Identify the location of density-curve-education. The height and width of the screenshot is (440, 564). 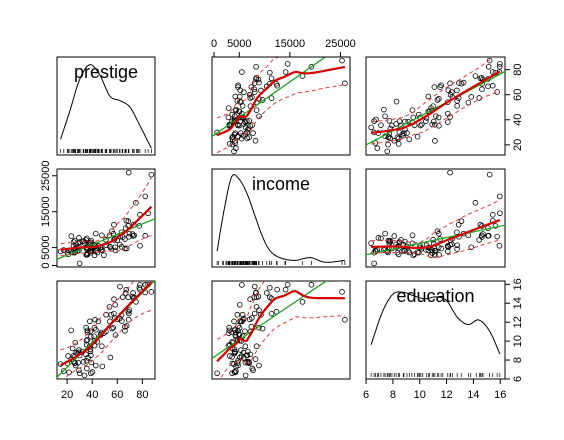
(435, 323).